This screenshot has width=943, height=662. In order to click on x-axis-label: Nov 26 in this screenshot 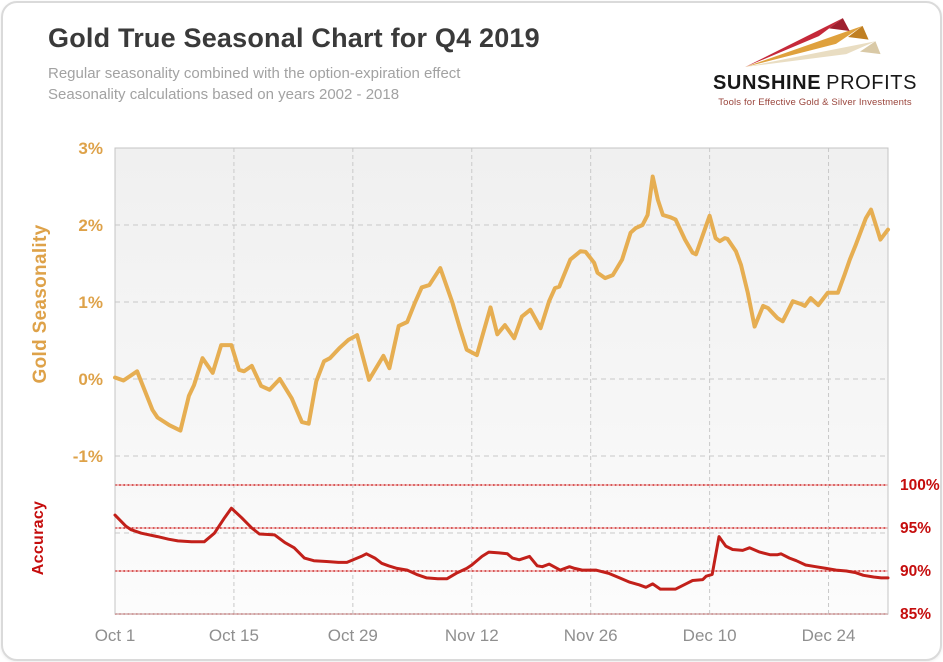, I will do `click(591, 635)`.